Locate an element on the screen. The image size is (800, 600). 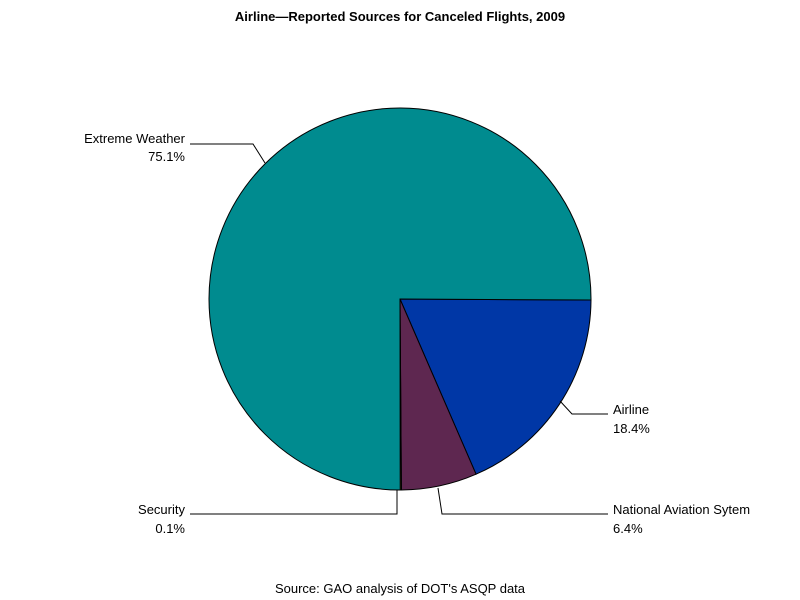
value-security: 0.1% is located at coordinates (170, 528).